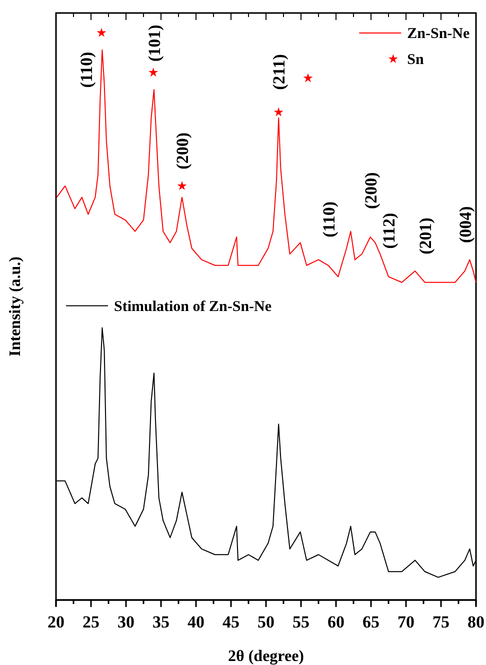 This screenshot has height=665, width=486. What do you see at coordinates (126, 622) in the screenshot?
I see `x-tick-label: 30` at bounding box center [126, 622].